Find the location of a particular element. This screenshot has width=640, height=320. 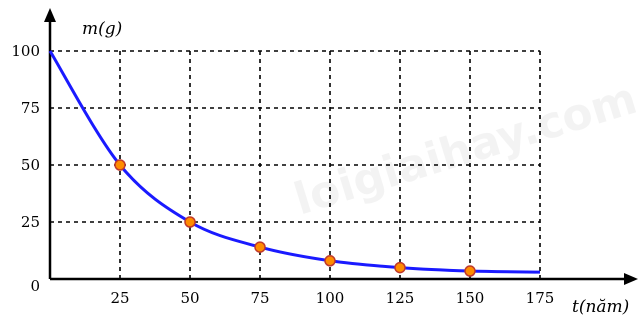

x-tick-label: 75 is located at coordinates (259, 298).